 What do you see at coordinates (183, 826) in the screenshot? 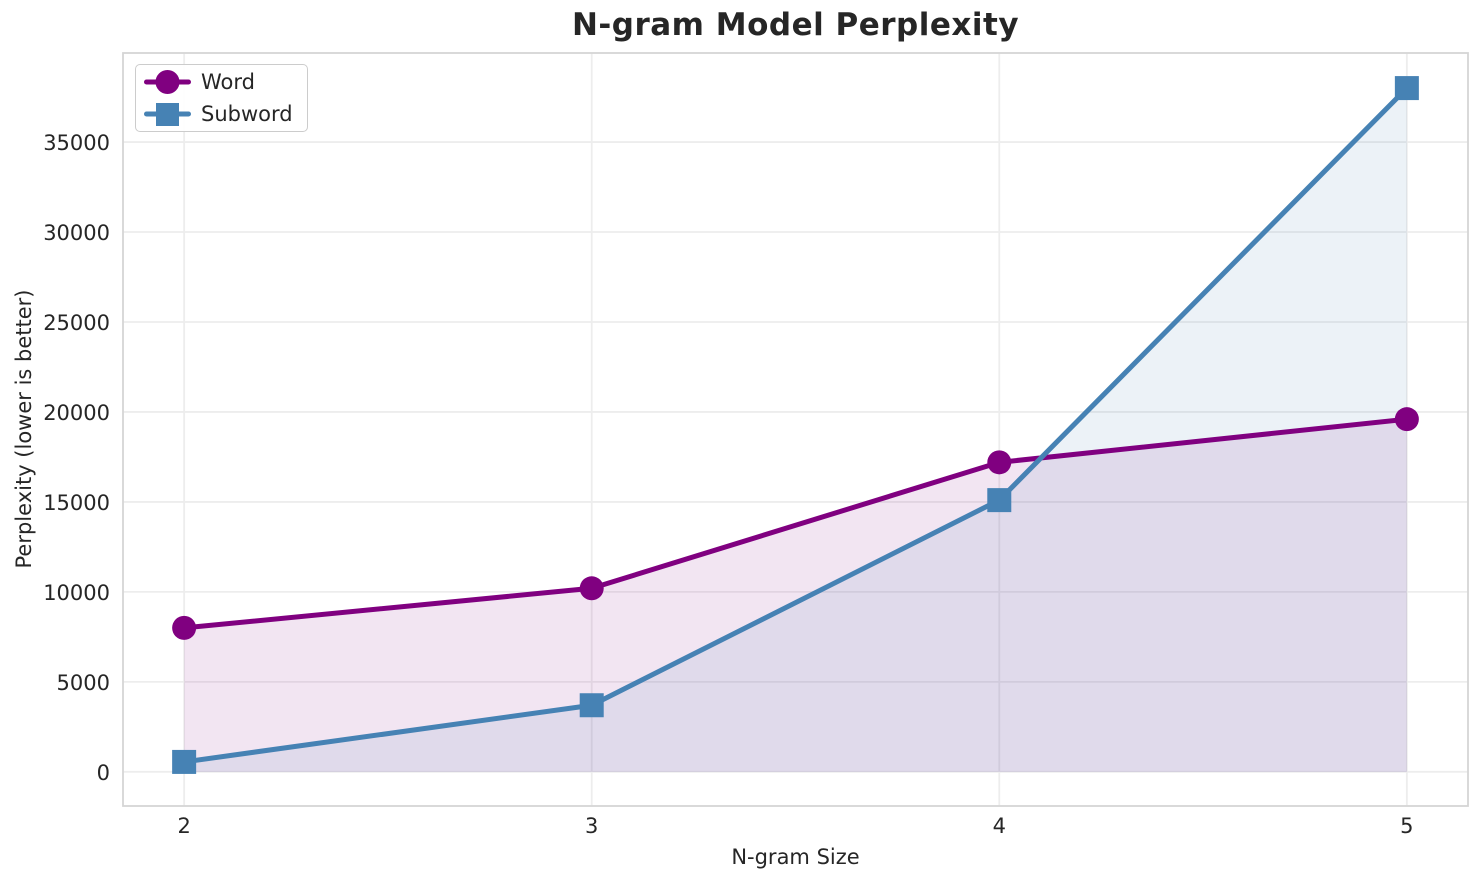
I see `x-tick-label: 2` at bounding box center [183, 826].